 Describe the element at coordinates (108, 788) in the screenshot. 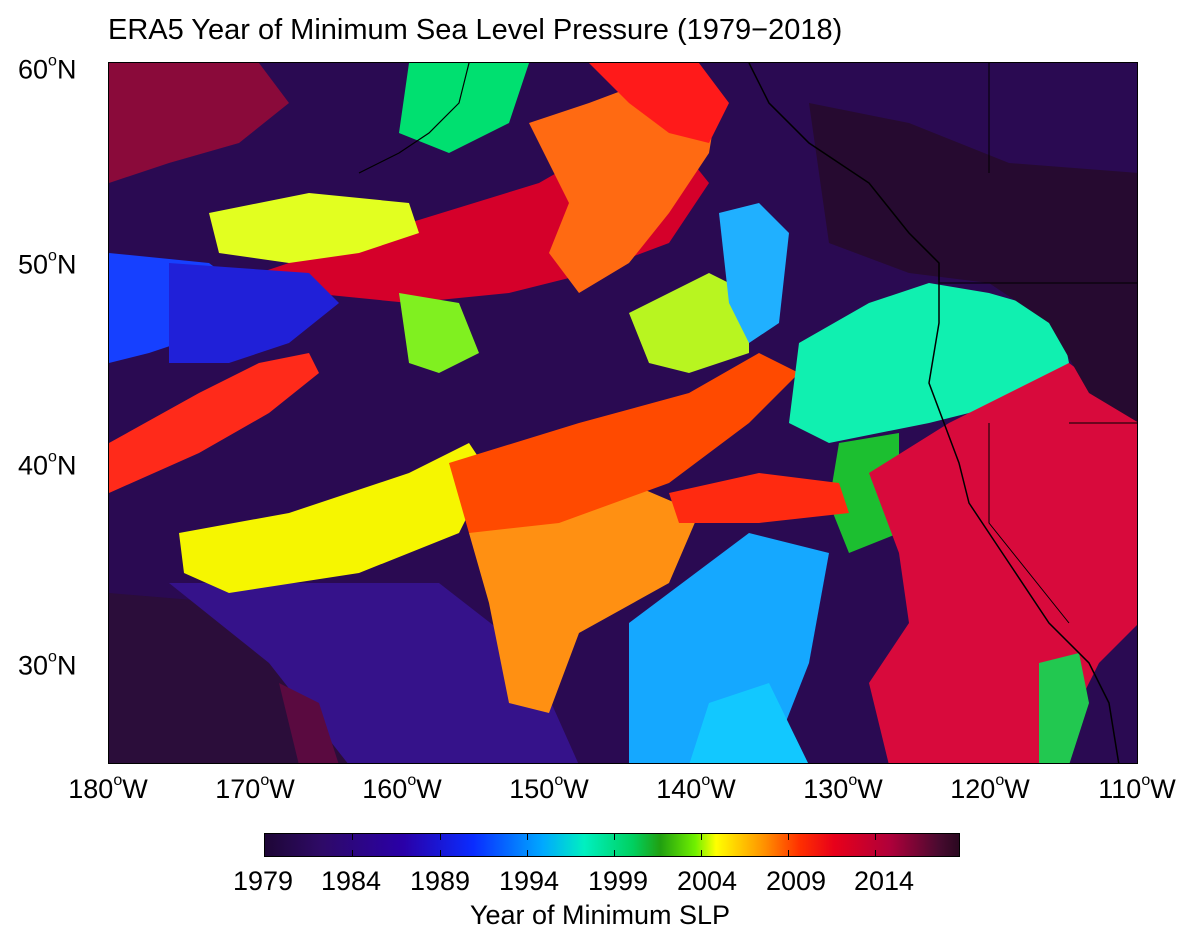

I see `lon-label-180w: 180oW` at that location.